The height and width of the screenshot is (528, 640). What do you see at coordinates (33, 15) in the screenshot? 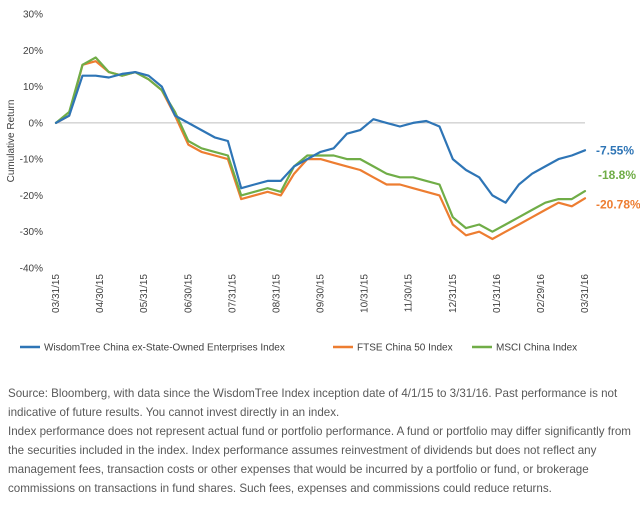
I see `y-tick-label: 30%` at bounding box center [33, 15].